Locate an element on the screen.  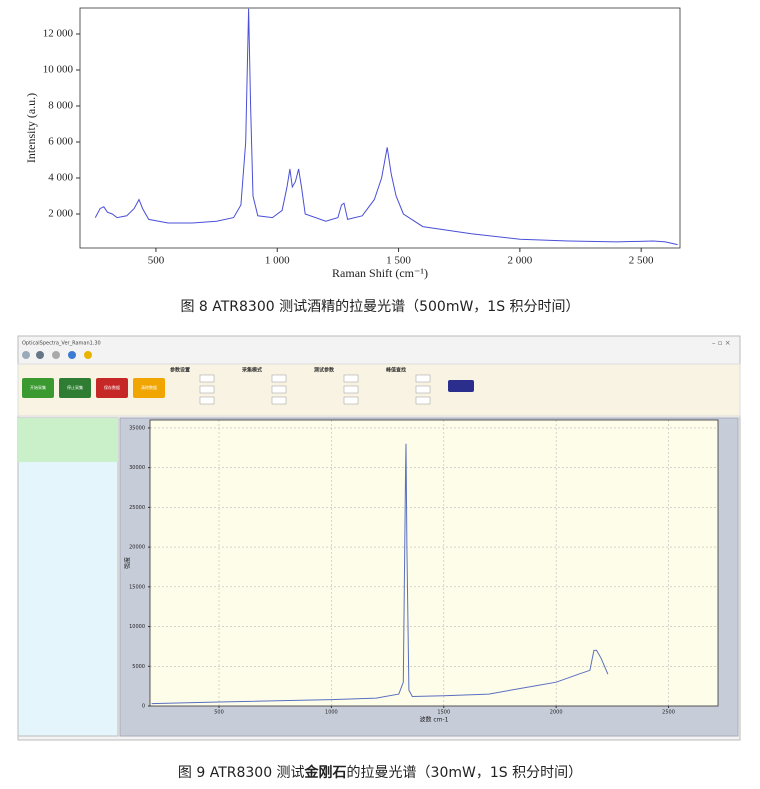
x-tick-label: 1 000 is located at coordinates (277, 260).